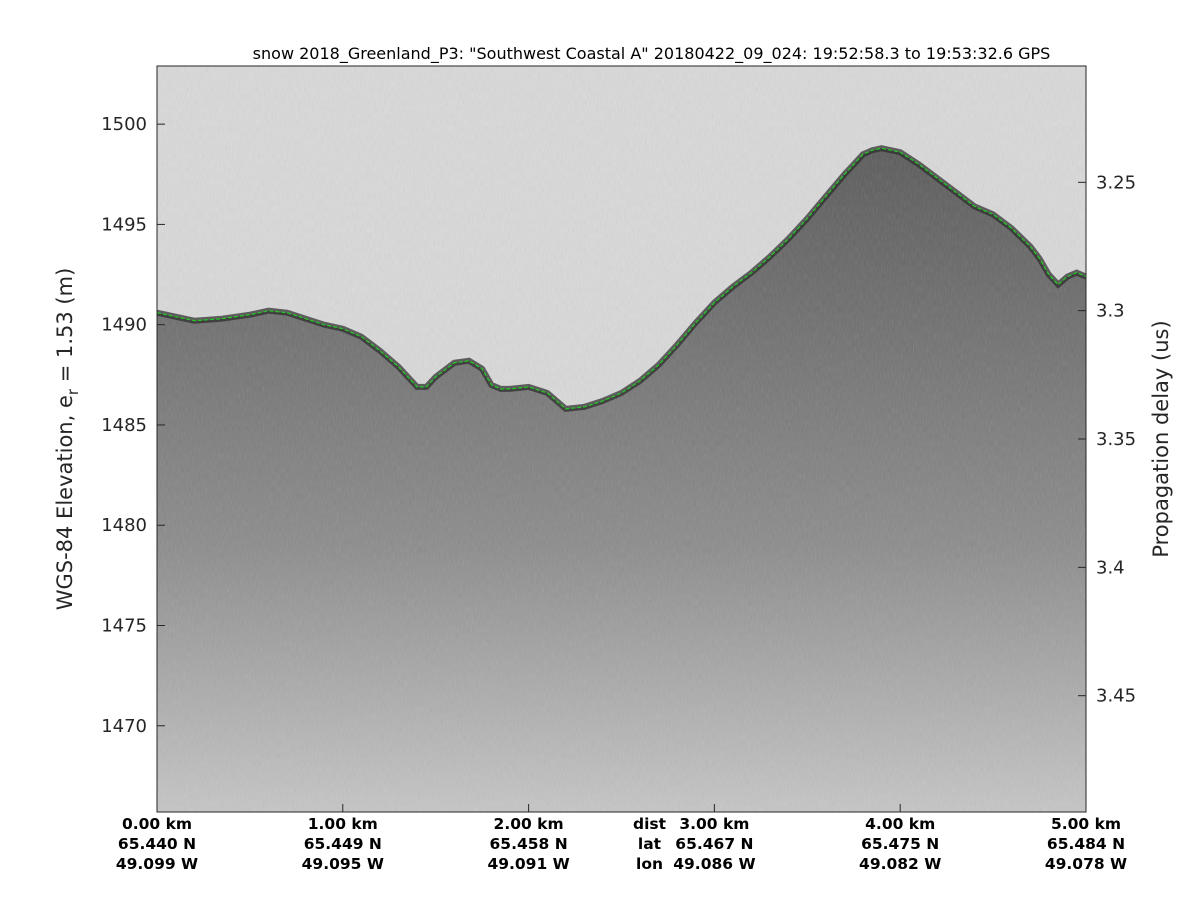 This screenshot has width=1200, height=900. I want to click on left-tick-label: 1480, so click(124, 525).